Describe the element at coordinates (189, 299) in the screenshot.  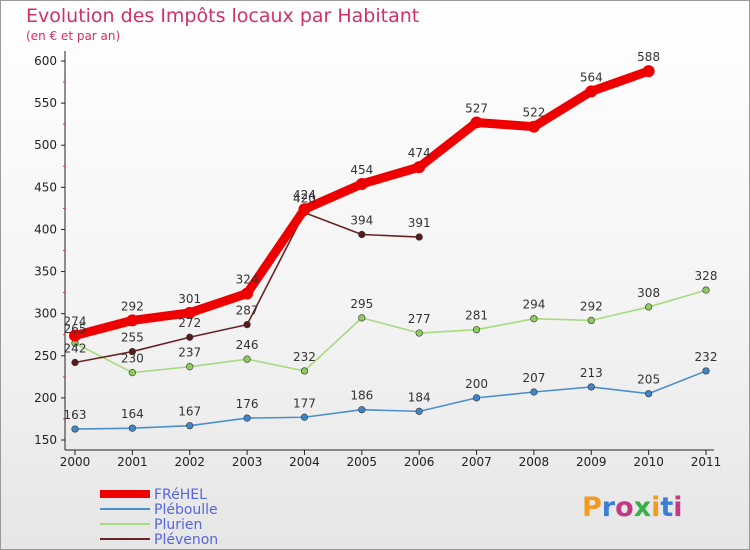
I see `data-label-fréhel: 301` at that location.